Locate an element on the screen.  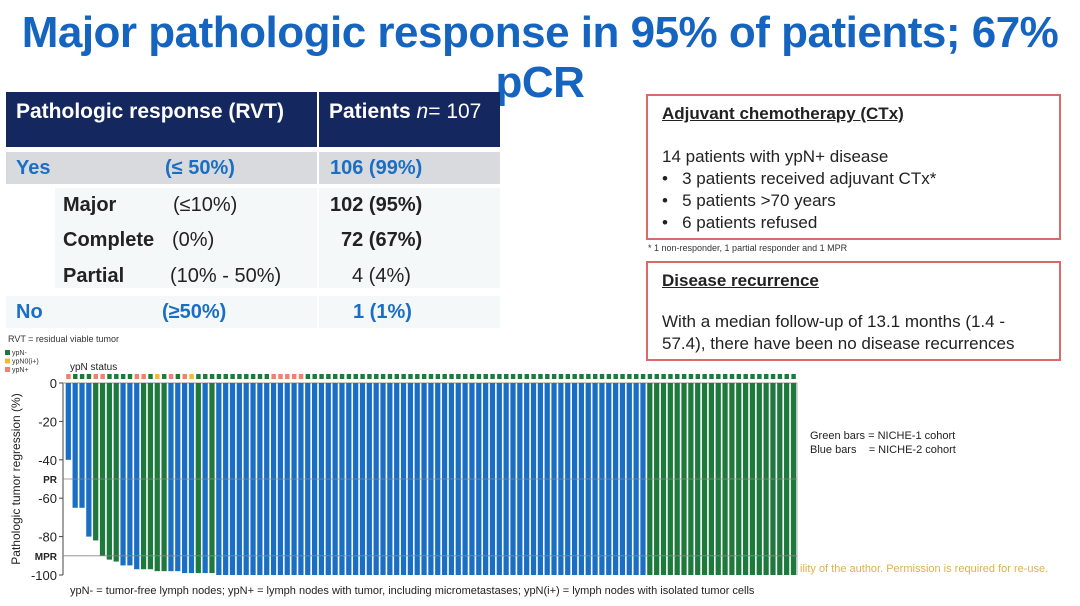
legend-swatch-N+ is located at coordinates (7, 369).